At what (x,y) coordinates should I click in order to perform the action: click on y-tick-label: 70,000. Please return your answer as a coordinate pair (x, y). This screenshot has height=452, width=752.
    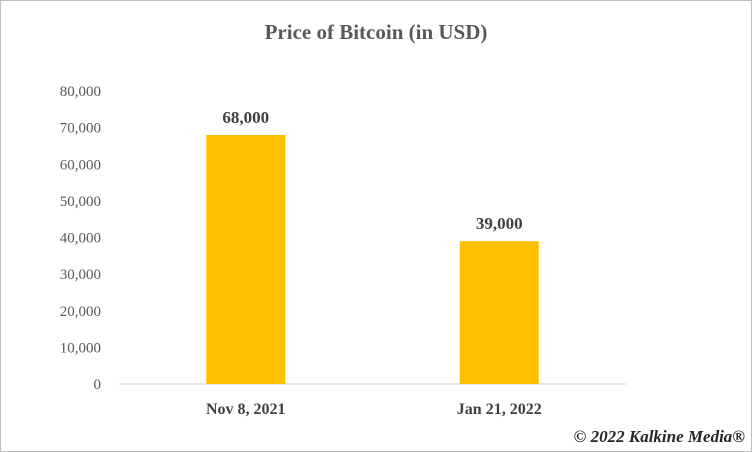
    Looking at the image, I should click on (80, 129).